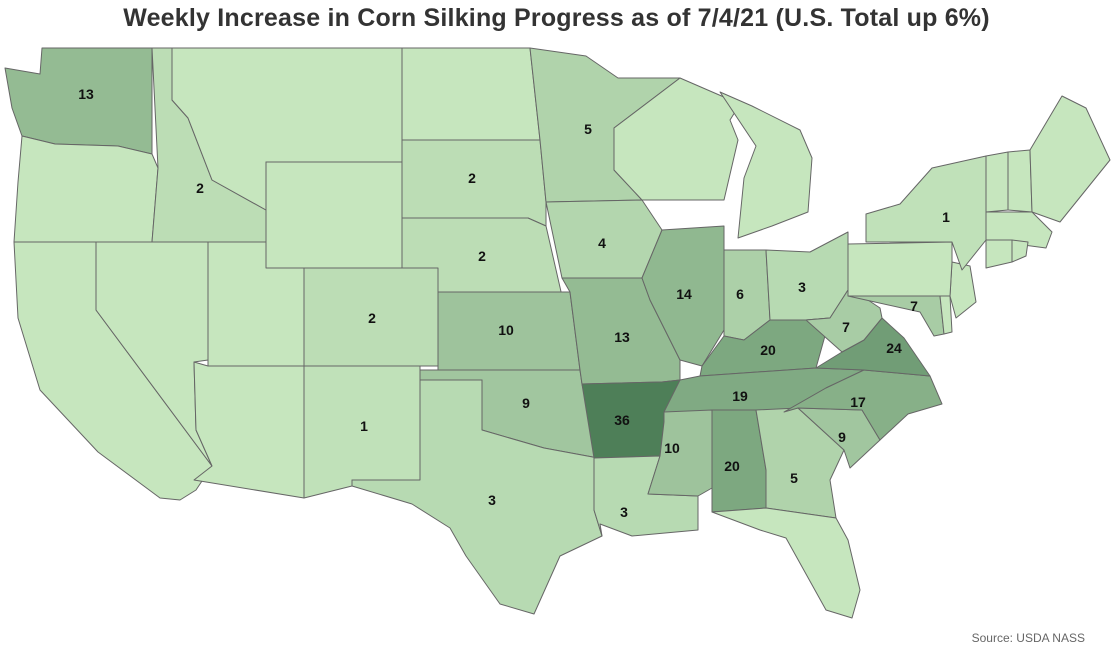  Describe the element at coordinates (766, 165) in the screenshot. I see `state-mi` at that location.